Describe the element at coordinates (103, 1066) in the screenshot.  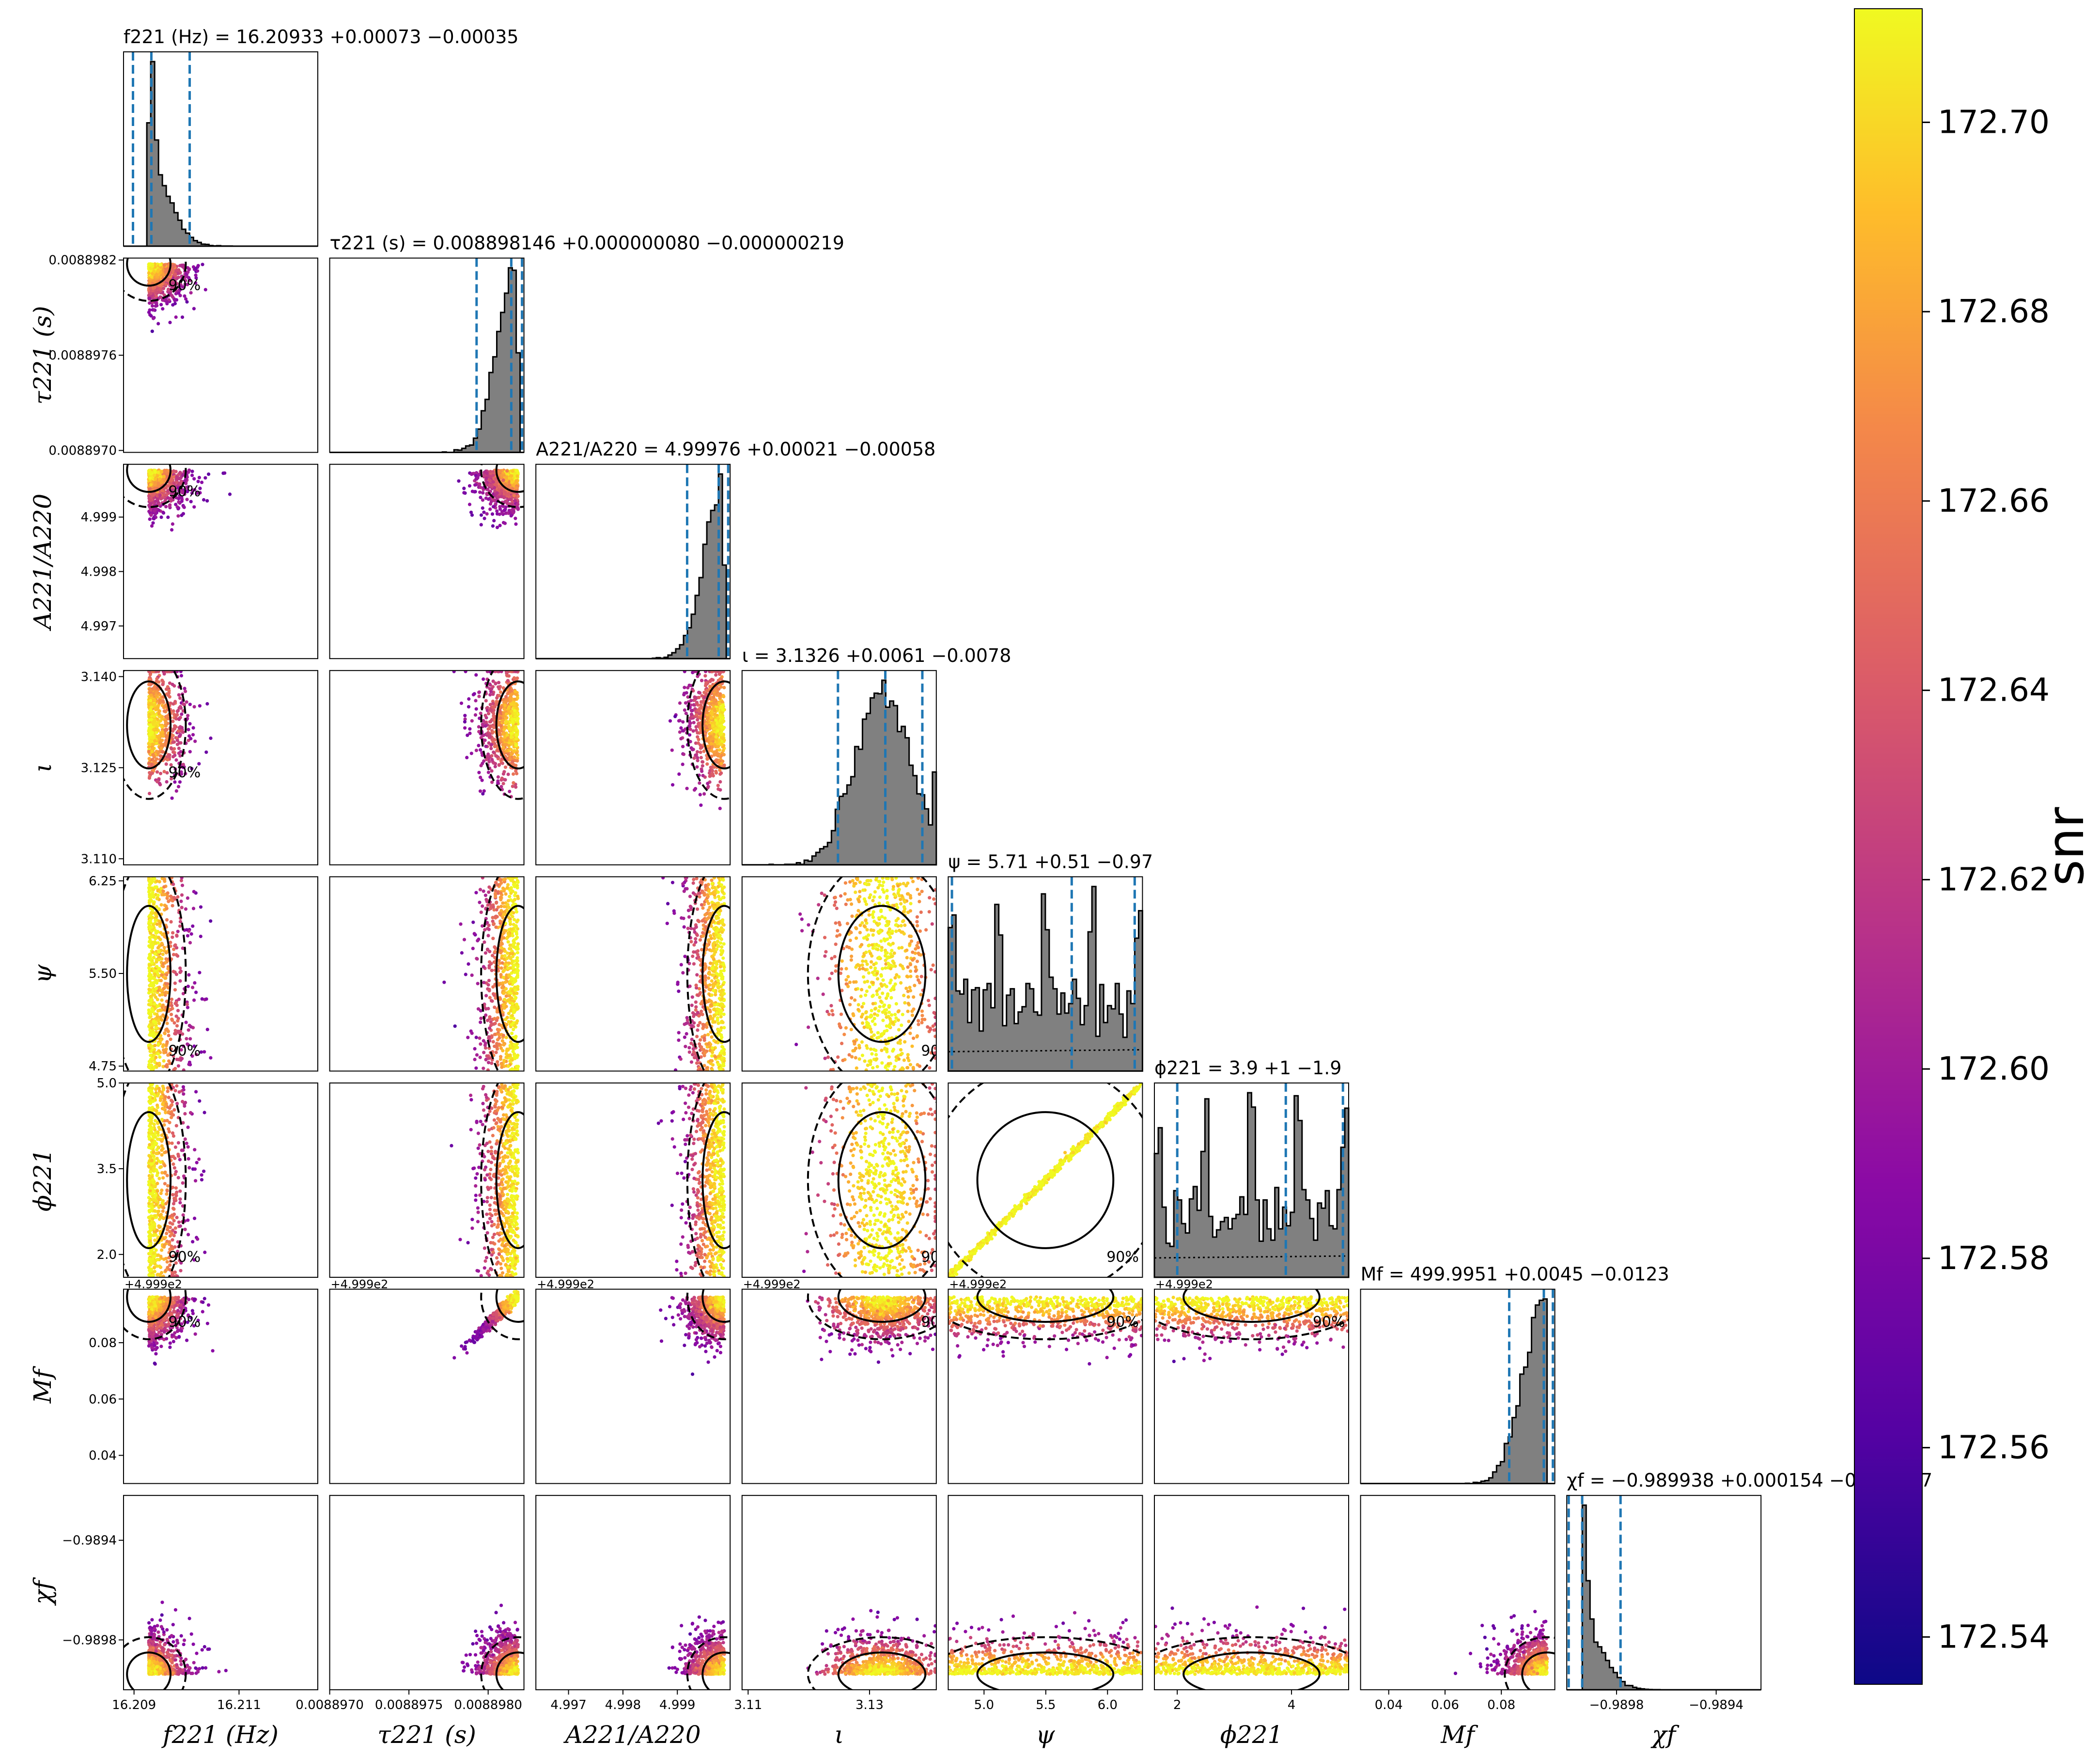
I see `tick-label: 4.75` at that location.